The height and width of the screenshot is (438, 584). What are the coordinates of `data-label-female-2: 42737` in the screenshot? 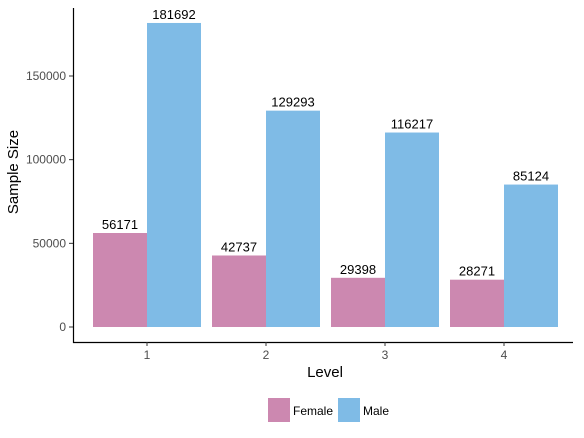 It's located at (239, 246).